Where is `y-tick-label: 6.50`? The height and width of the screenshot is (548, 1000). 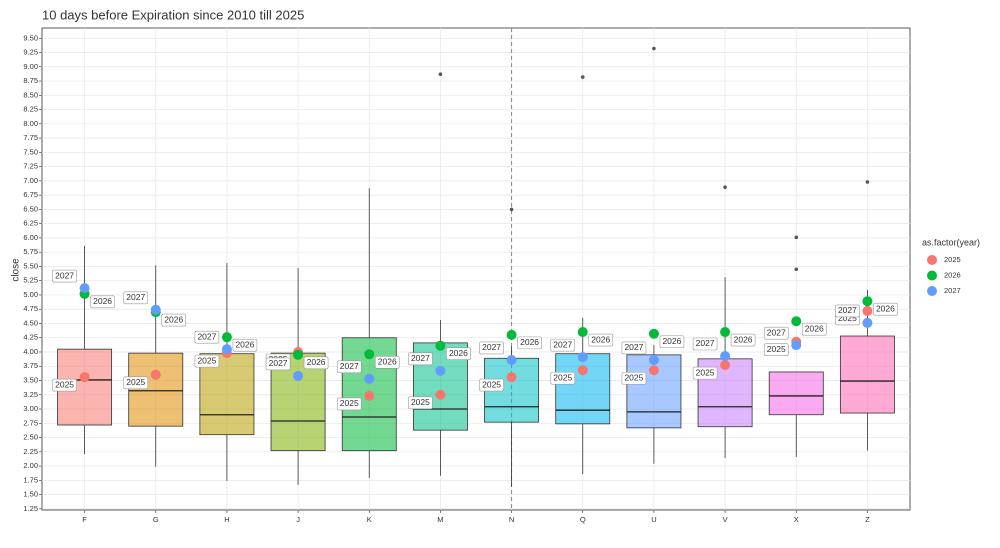 y-tick-label: 6.50 is located at coordinates (30, 208).